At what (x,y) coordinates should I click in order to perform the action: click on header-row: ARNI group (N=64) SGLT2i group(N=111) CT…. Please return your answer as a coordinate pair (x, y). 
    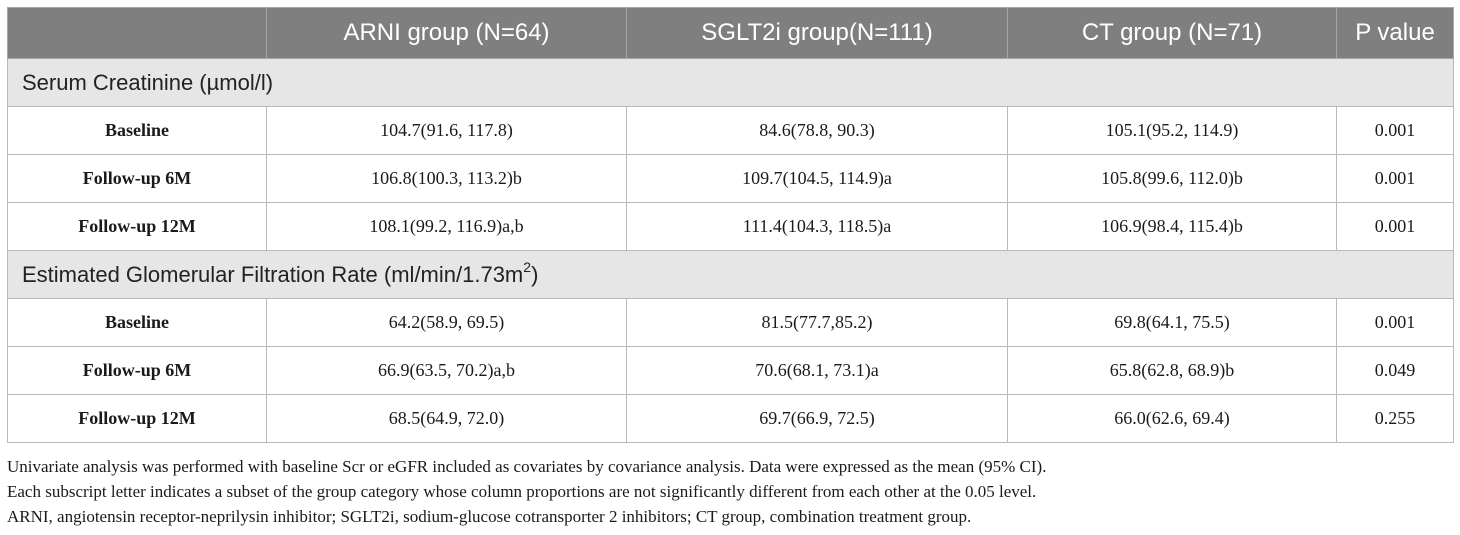
    Looking at the image, I should click on (730, 33).